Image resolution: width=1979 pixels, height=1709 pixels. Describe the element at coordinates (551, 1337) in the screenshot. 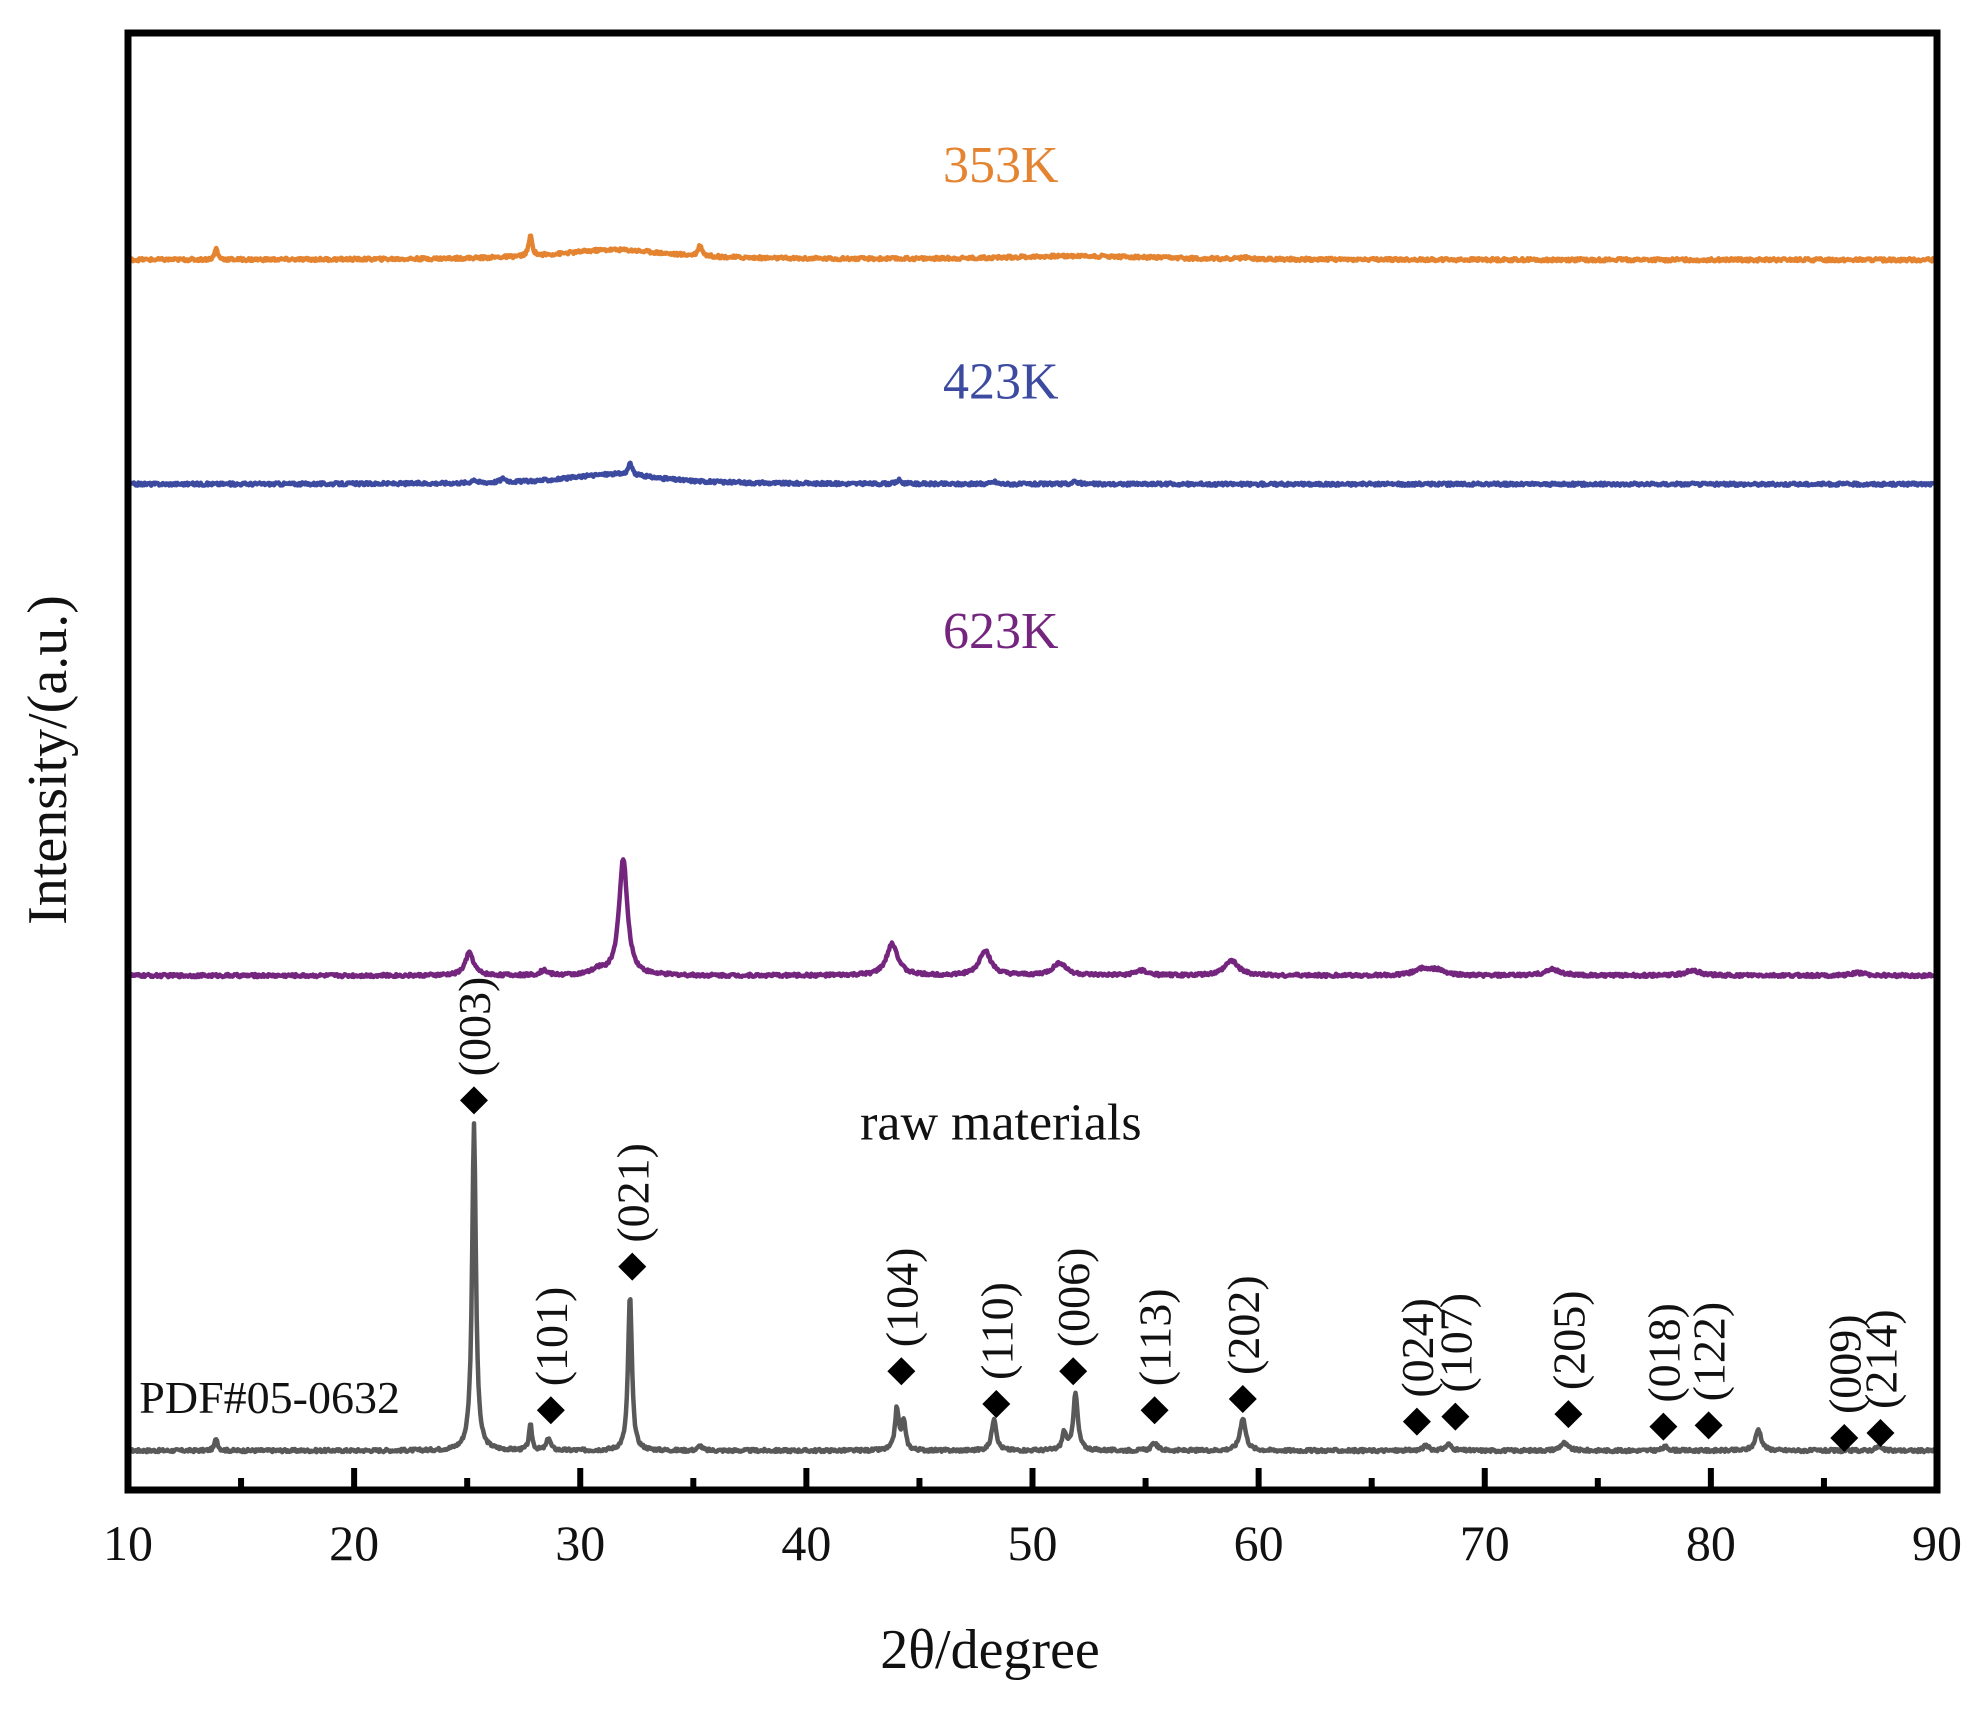

I see `reflection-label: (101)` at that location.